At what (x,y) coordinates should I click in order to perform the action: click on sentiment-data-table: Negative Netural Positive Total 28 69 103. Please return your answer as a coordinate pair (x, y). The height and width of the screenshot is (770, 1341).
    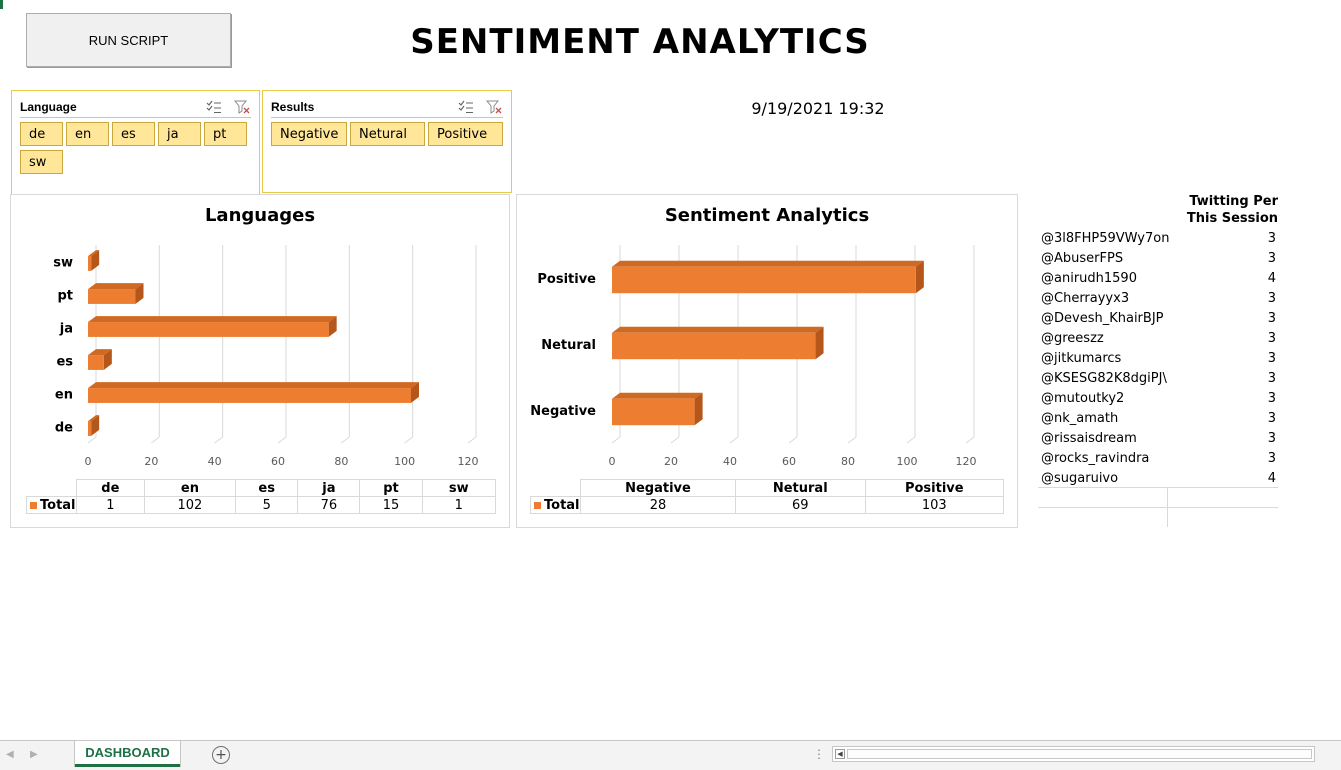
    Looking at the image, I should click on (767, 496).